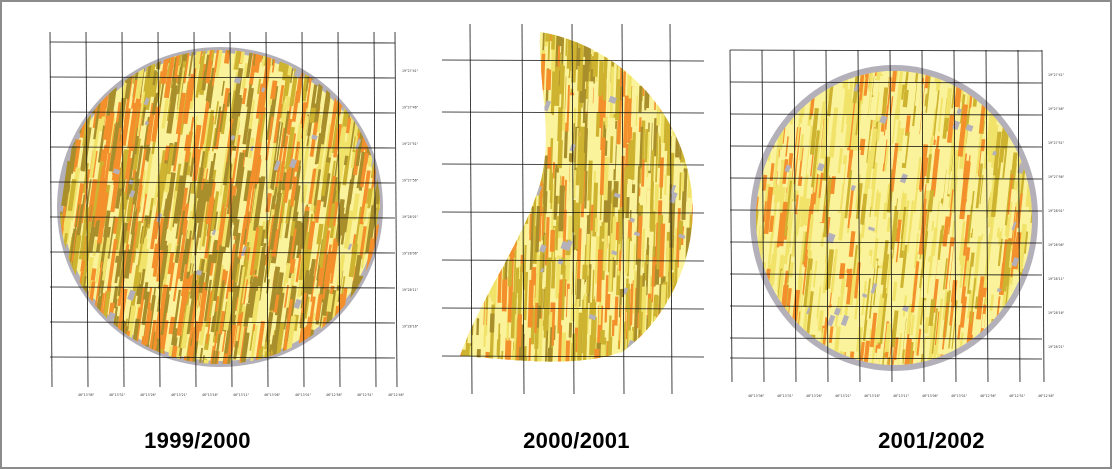  What do you see at coordinates (210, 395) in the screenshot?
I see `longitude-tick-label: 46°13'16"` at bounding box center [210, 395].